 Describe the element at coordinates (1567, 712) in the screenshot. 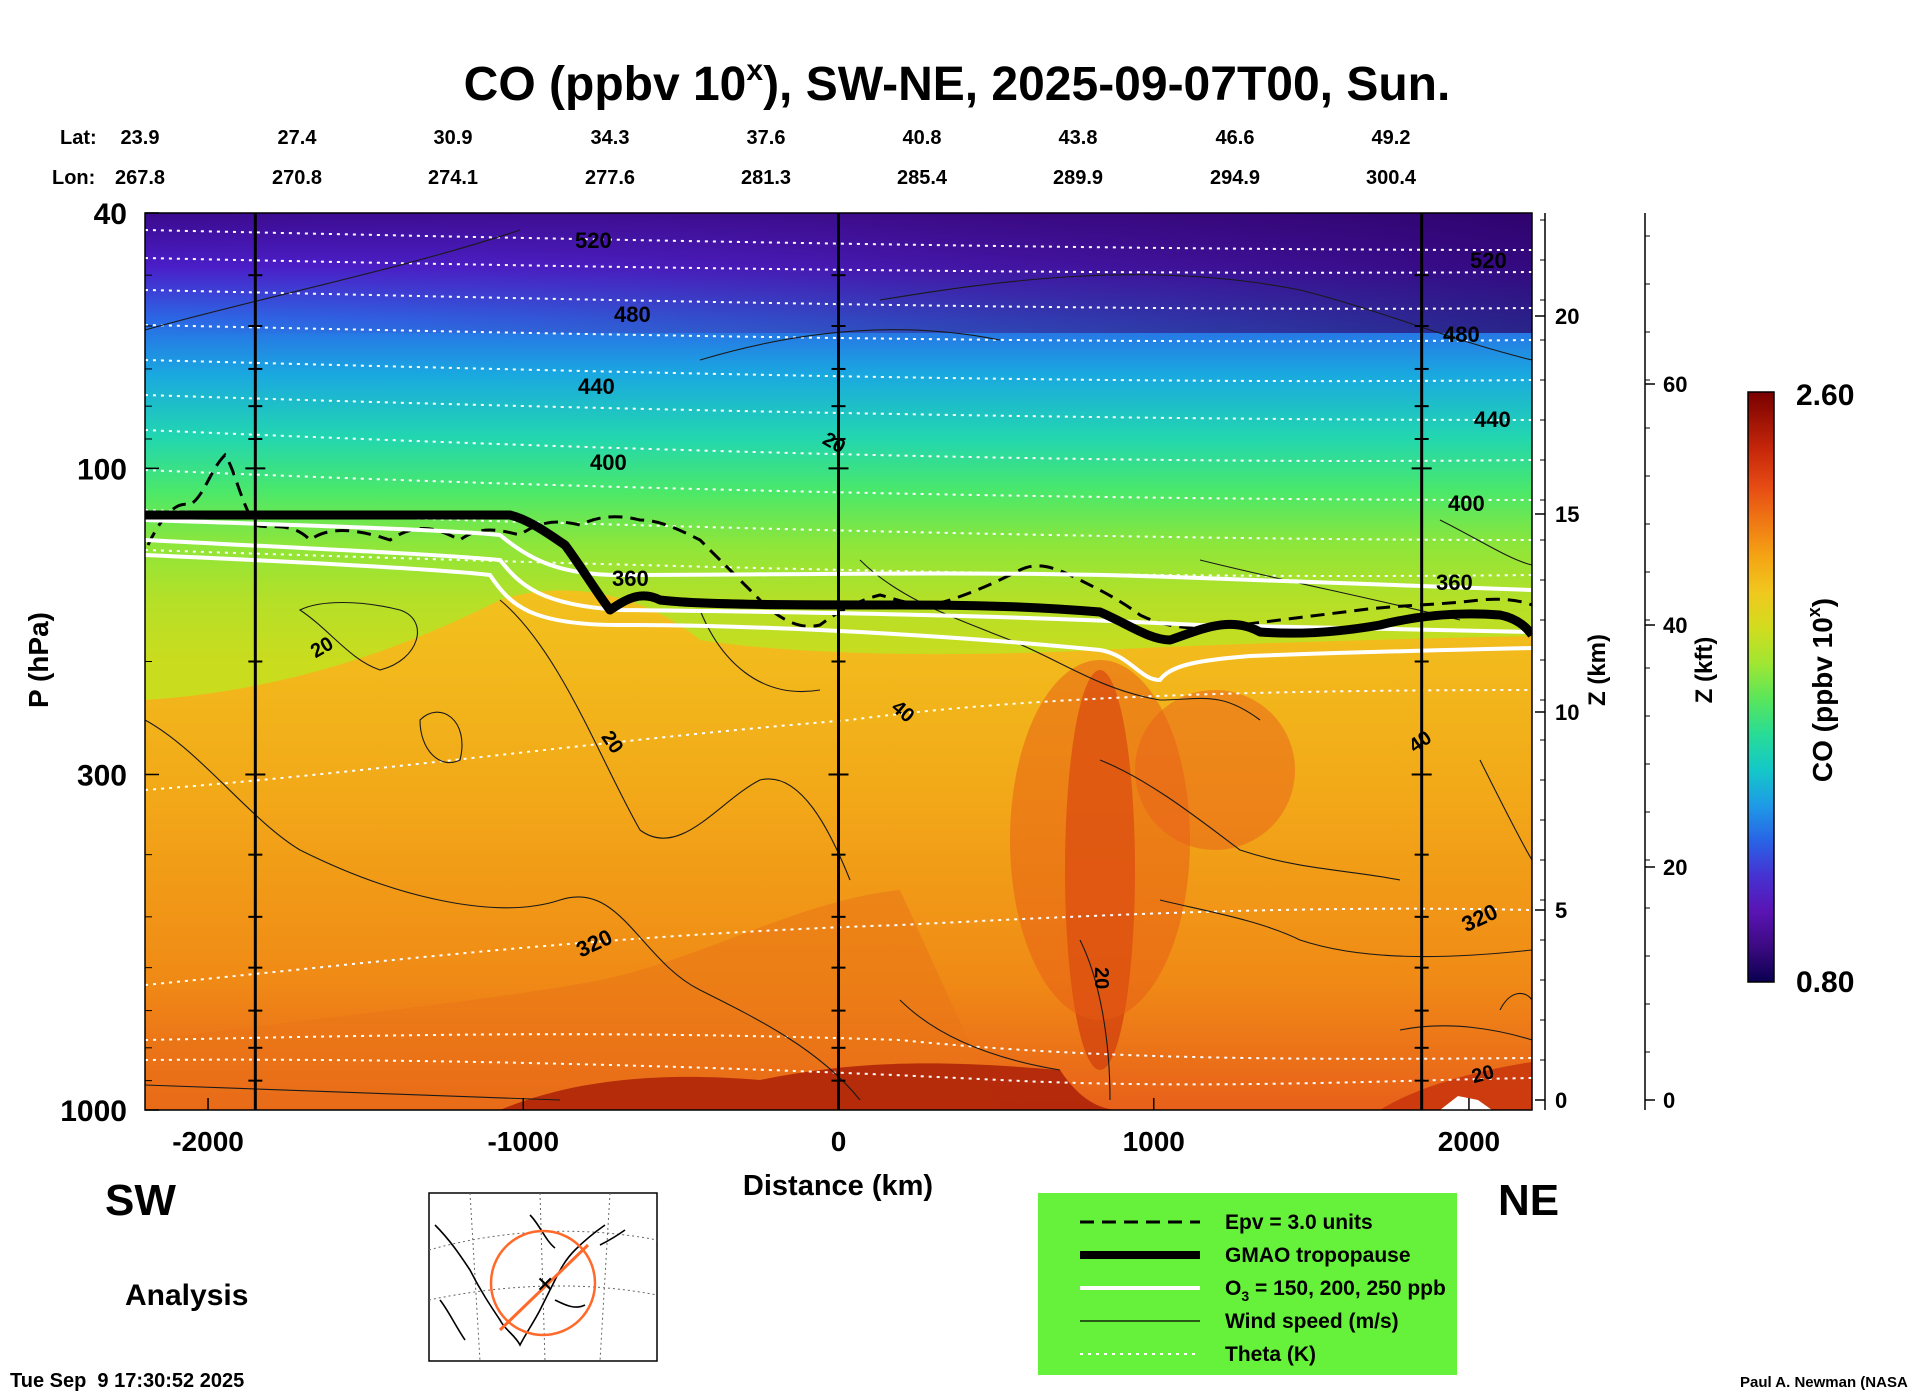

I see `z-km-tick-label: 10` at that location.